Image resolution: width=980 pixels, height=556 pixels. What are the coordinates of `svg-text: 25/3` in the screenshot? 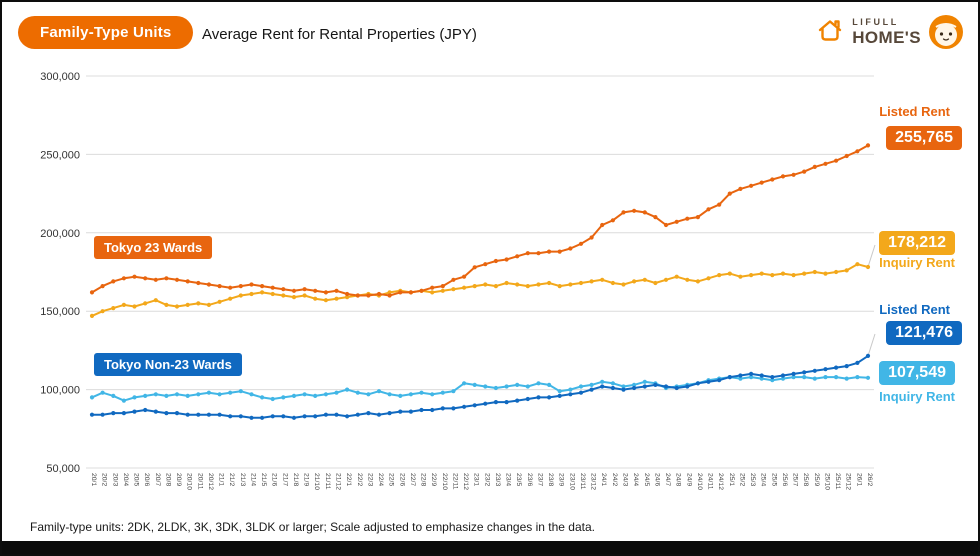 It's located at (752, 479).